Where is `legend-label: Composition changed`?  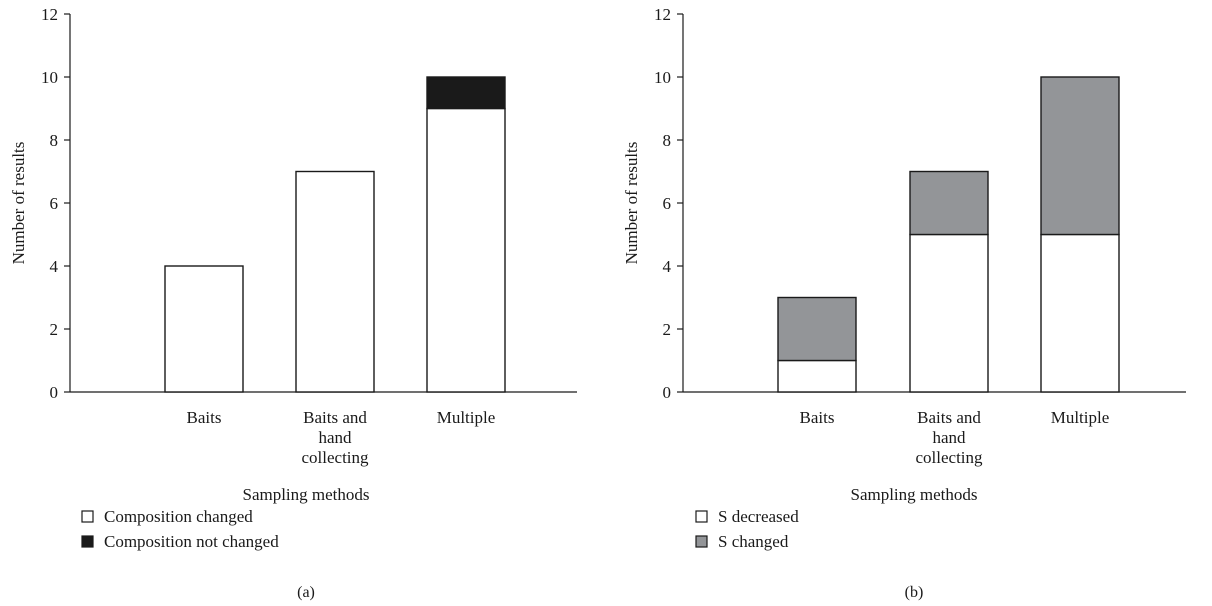
legend-label: Composition changed is located at coordinates (178, 516).